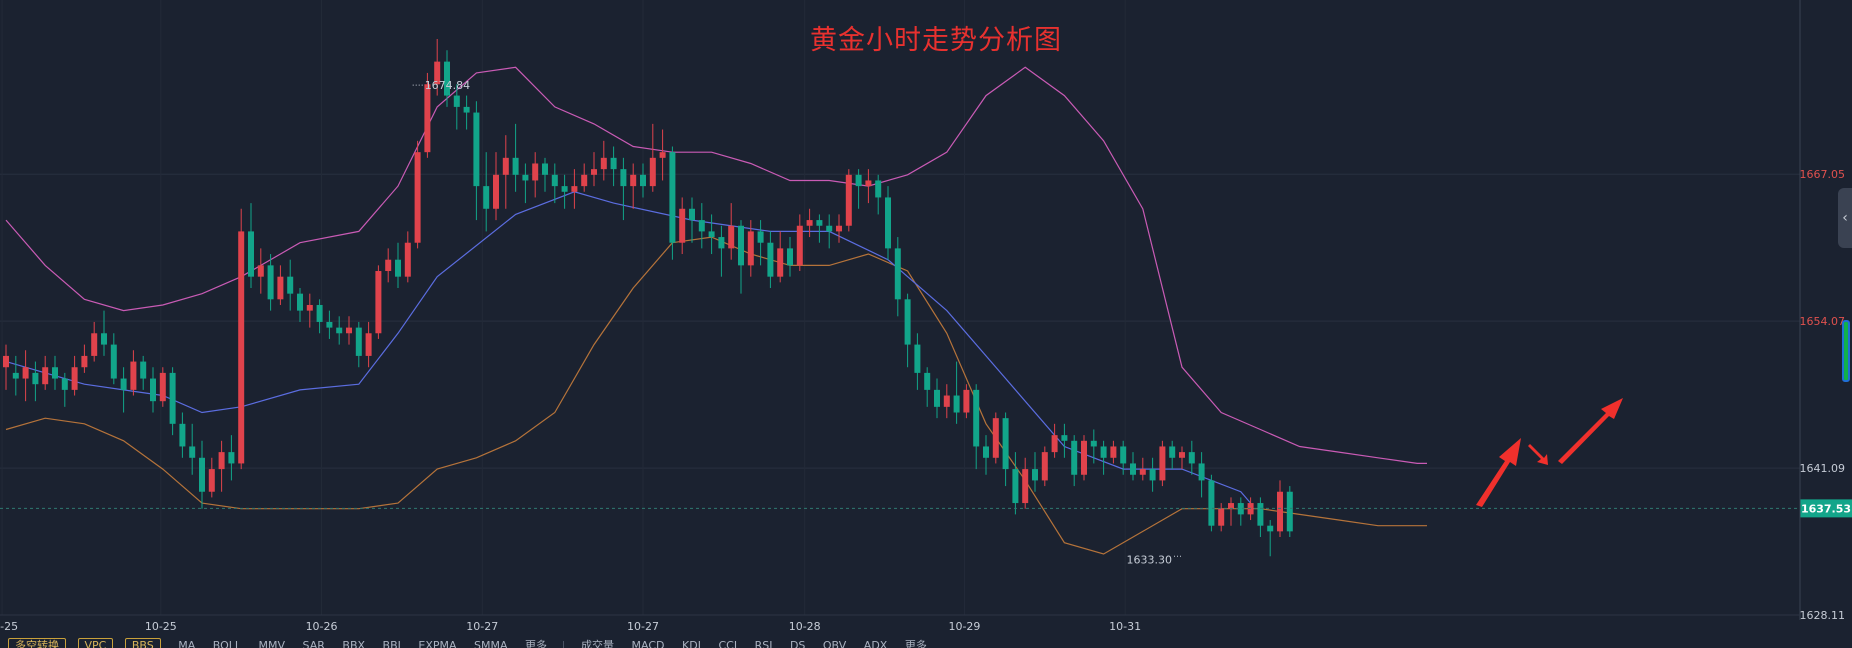 This screenshot has width=1852, height=648. What do you see at coordinates (648, 643) in the screenshot?
I see `indicator-macd: MACD` at bounding box center [648, 643].